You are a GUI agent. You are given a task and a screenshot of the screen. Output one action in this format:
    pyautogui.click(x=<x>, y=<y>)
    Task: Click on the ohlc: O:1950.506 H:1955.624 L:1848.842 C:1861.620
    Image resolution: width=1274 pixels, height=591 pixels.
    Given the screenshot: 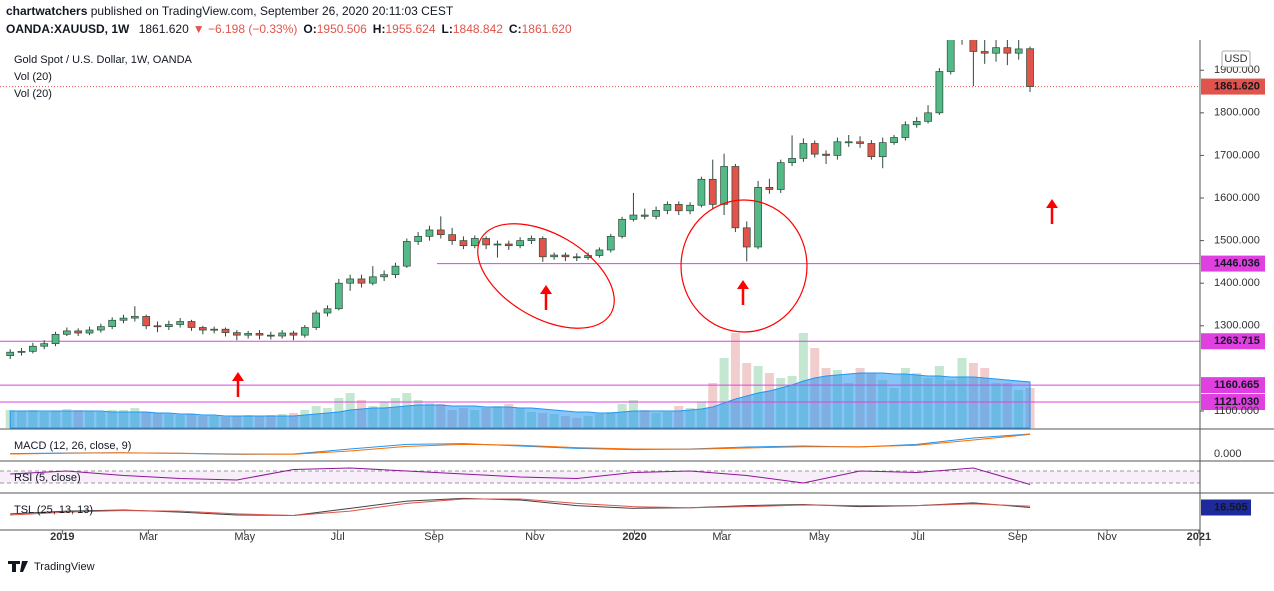 What is the action you would take?
    pyautogui.click(x=437, y=29)
    